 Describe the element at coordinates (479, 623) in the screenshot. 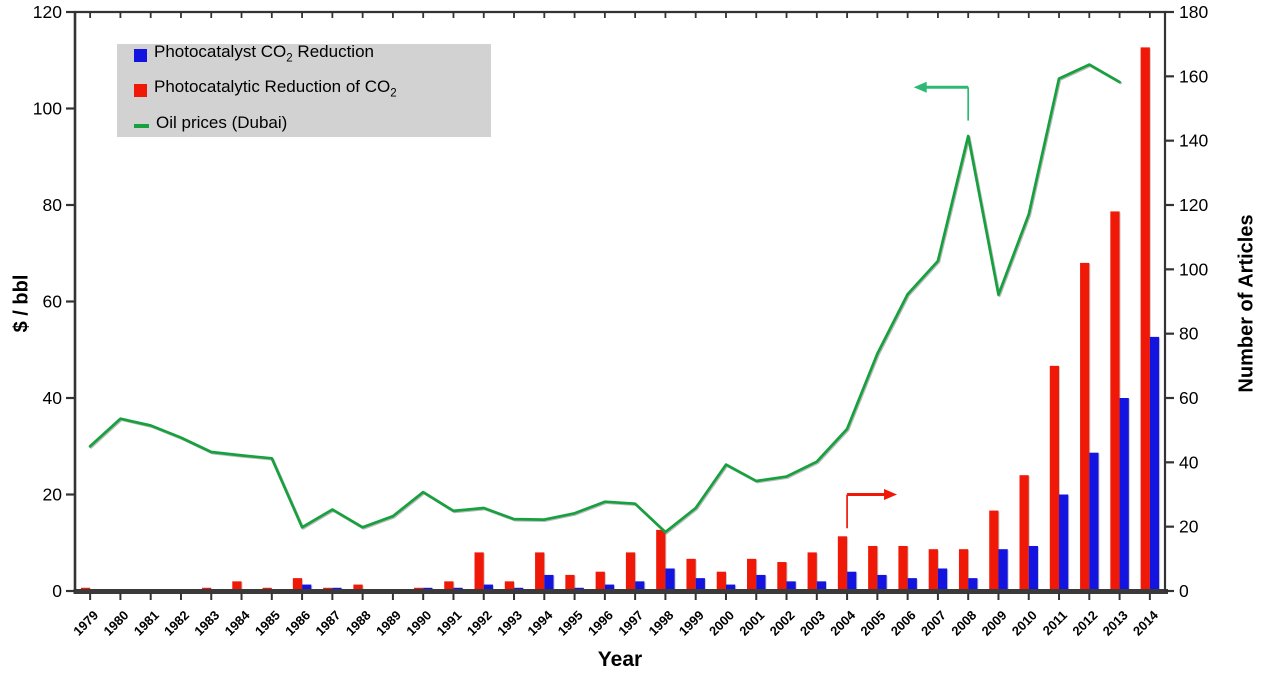

I see `x-tick-label-1992: 1992` at that location.